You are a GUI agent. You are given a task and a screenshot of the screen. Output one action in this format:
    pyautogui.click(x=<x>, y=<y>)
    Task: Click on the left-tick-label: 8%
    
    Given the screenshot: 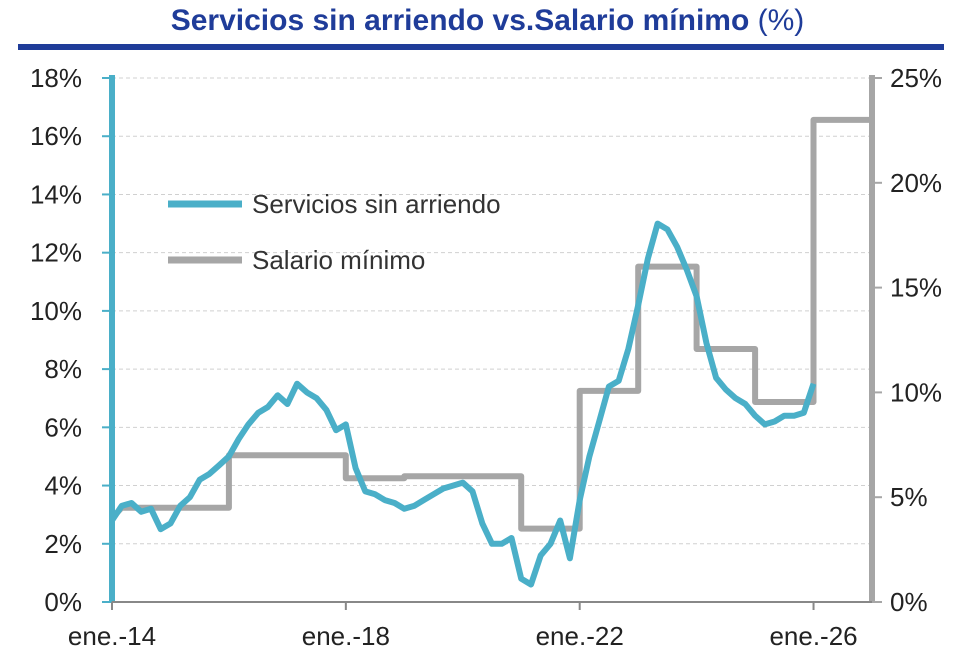 What is the action you would take?
    pyautogui.click(x=63, y=369)
    